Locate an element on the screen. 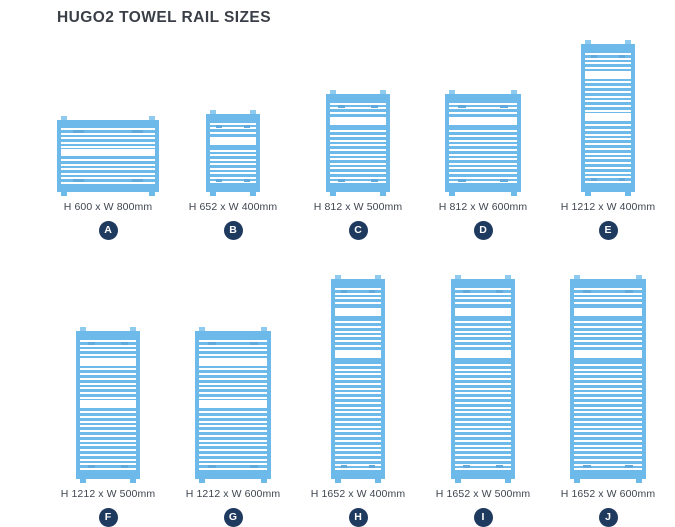  size-badge-d: D is located at coordinates (483, 230).